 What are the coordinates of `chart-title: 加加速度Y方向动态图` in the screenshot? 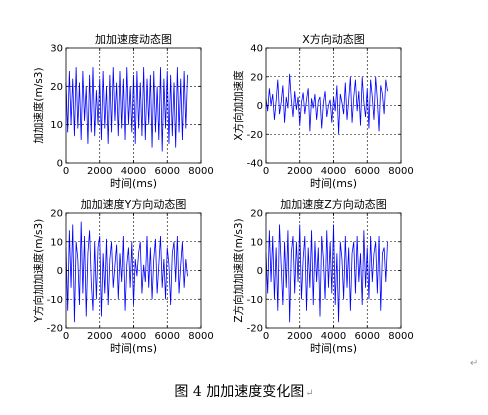 It's located at (134, 204).